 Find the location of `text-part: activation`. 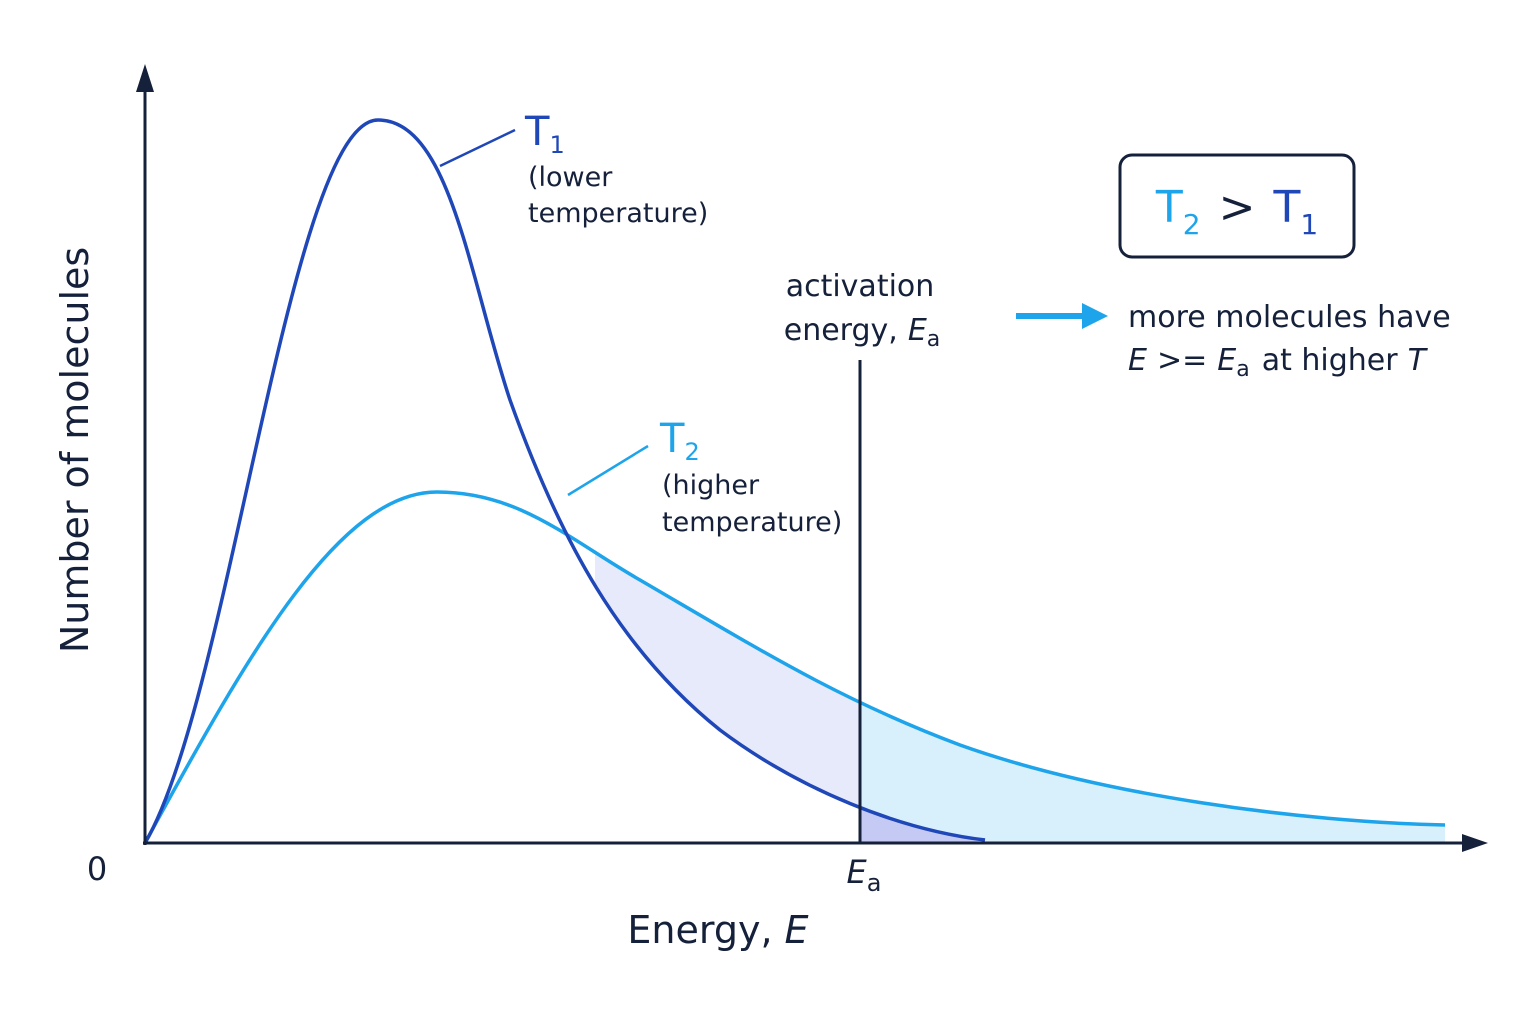

text-part: activation is located at coordinates (860, 286).